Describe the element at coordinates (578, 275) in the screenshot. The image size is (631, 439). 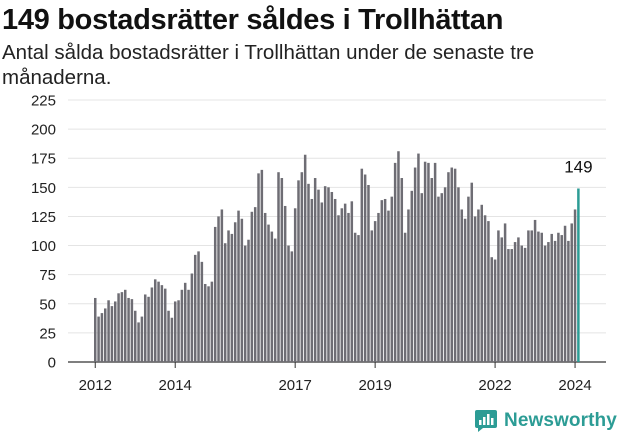
I see `bar-latest` at that location.